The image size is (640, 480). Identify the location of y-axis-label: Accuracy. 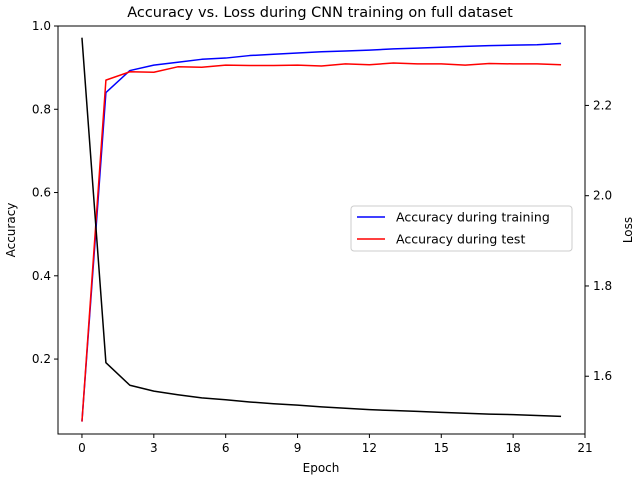
(11, 230).